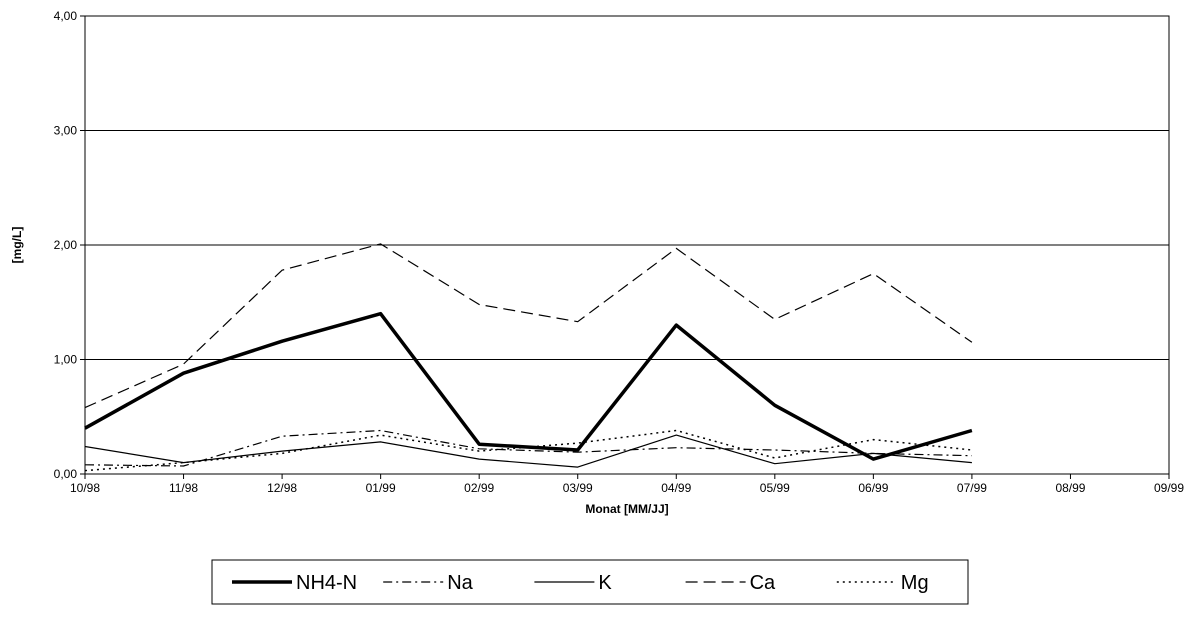 This screenshot has width=1203, height=623. Describe the element at coordinates (381, 488) in the screenshot. I see `x-tick-label: 01/99` at that location.